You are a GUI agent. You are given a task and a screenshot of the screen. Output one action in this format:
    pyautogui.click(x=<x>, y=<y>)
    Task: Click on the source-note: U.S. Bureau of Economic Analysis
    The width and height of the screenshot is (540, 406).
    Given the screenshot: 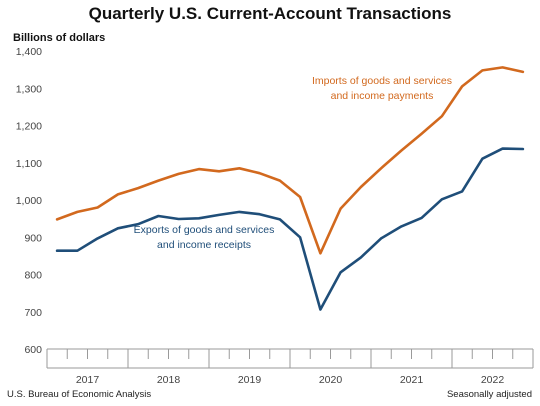 What is the action you would take?
    pyautogui.click(x=79, y=394)
    